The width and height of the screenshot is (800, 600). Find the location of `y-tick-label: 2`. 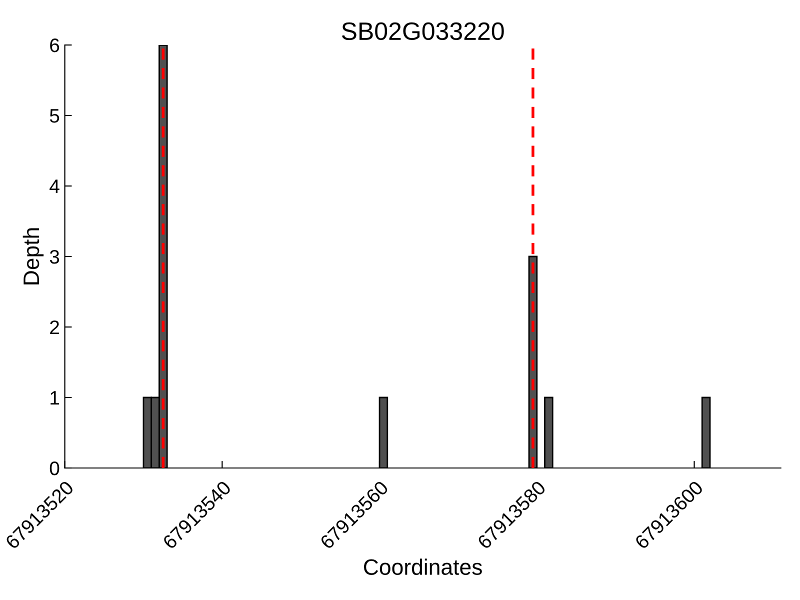

y-tick-label: 2 is located at coordinates (54, 327).